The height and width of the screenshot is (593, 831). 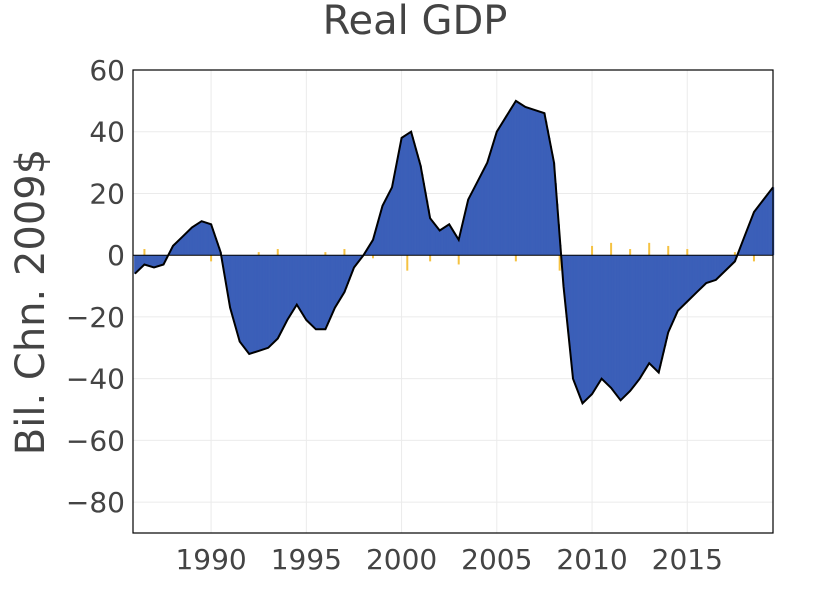 I want to click on y-tick-label: 20, so click(x=107, y=193).